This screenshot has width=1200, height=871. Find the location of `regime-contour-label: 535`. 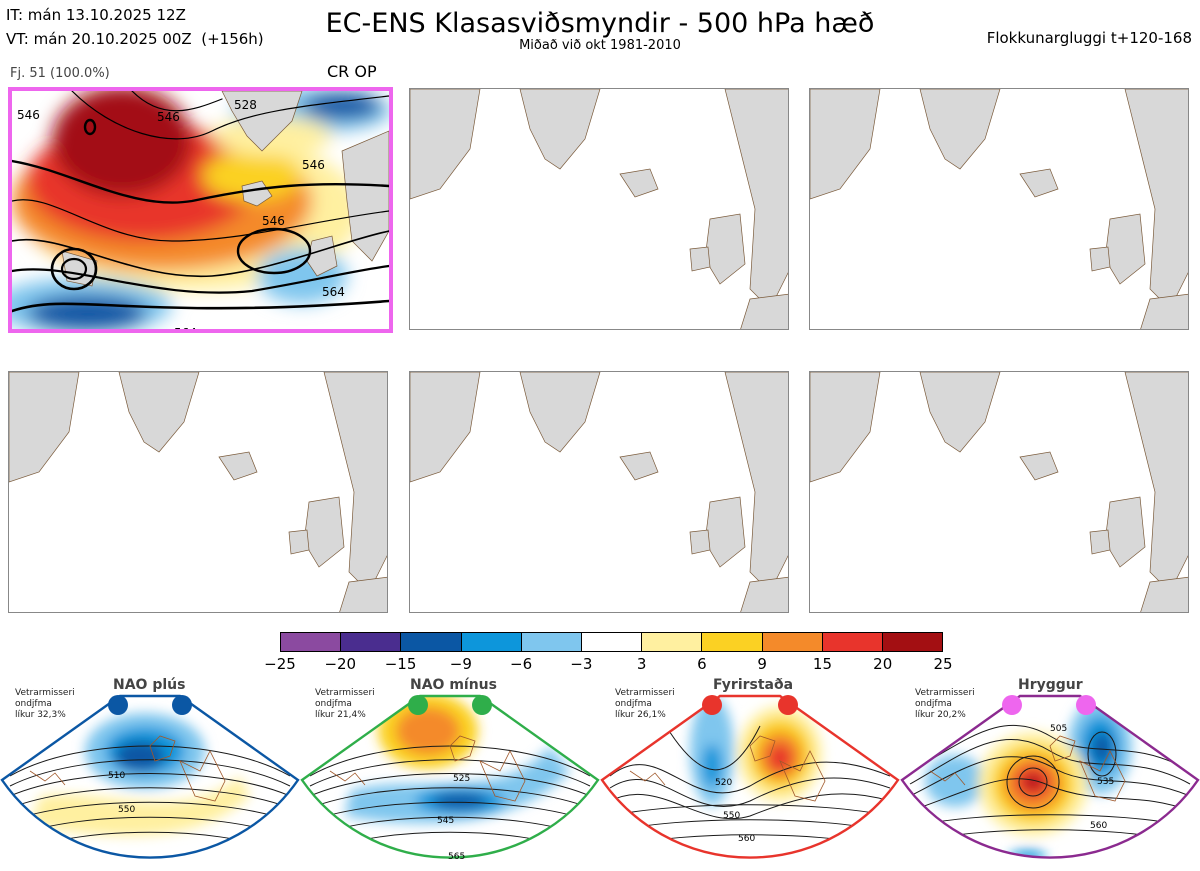

regime-contour-label: 535 is located at coordinates (1105, 782).